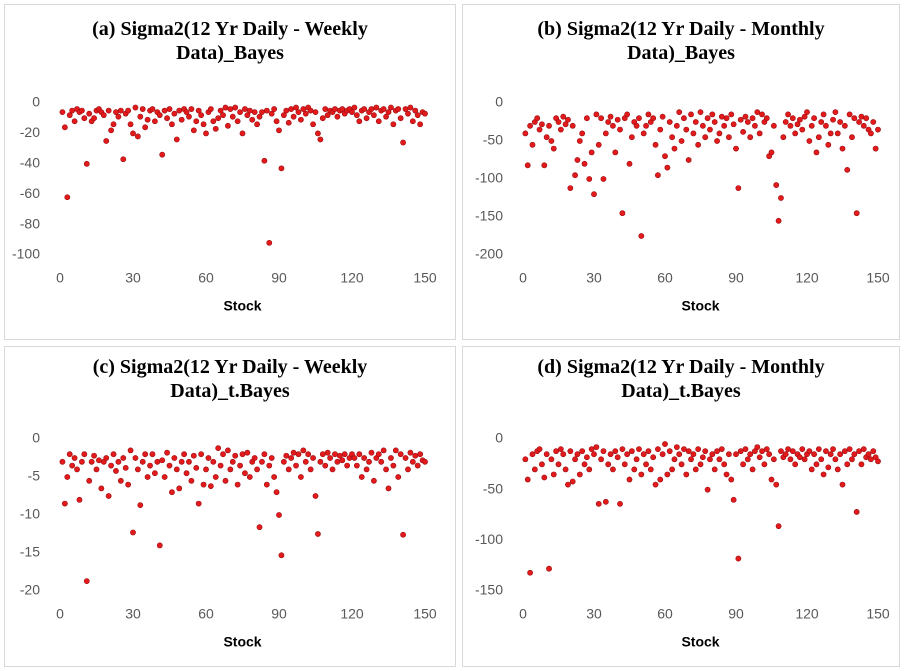 This screenshot has height=671, width=904. What do you see at coordinates (60, 278) in the screenshot?
I see `x-tick-label: 0` at bounding box center [60, 278].